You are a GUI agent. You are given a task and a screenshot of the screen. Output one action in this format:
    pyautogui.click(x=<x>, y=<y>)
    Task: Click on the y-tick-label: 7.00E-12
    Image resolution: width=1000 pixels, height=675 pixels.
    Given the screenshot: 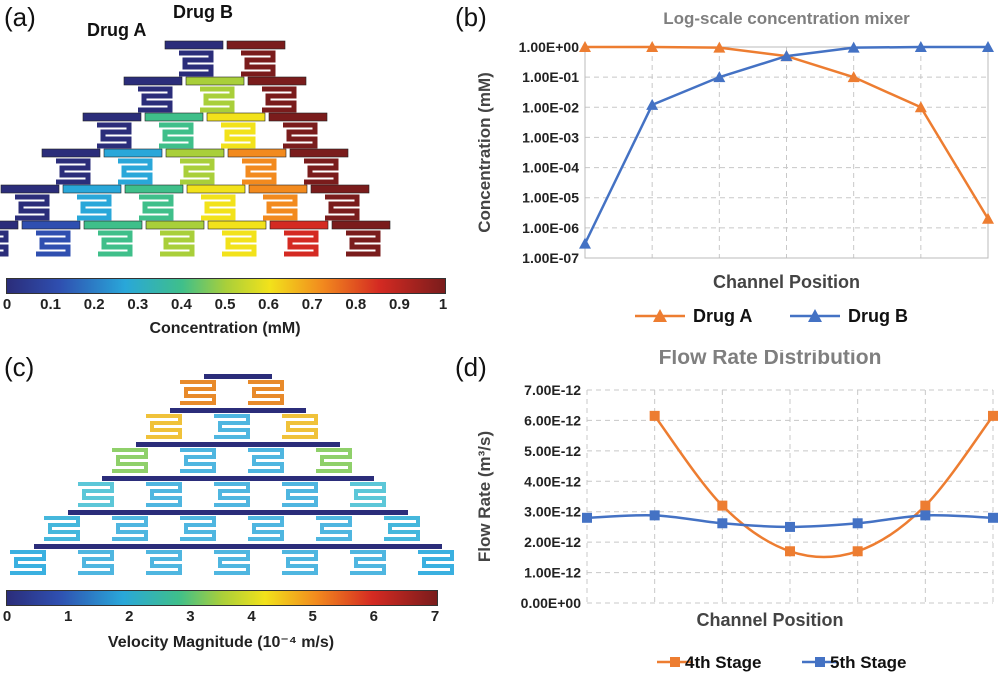 What is the action you would take?
    pyautogui.click(x=552, y=390)
    